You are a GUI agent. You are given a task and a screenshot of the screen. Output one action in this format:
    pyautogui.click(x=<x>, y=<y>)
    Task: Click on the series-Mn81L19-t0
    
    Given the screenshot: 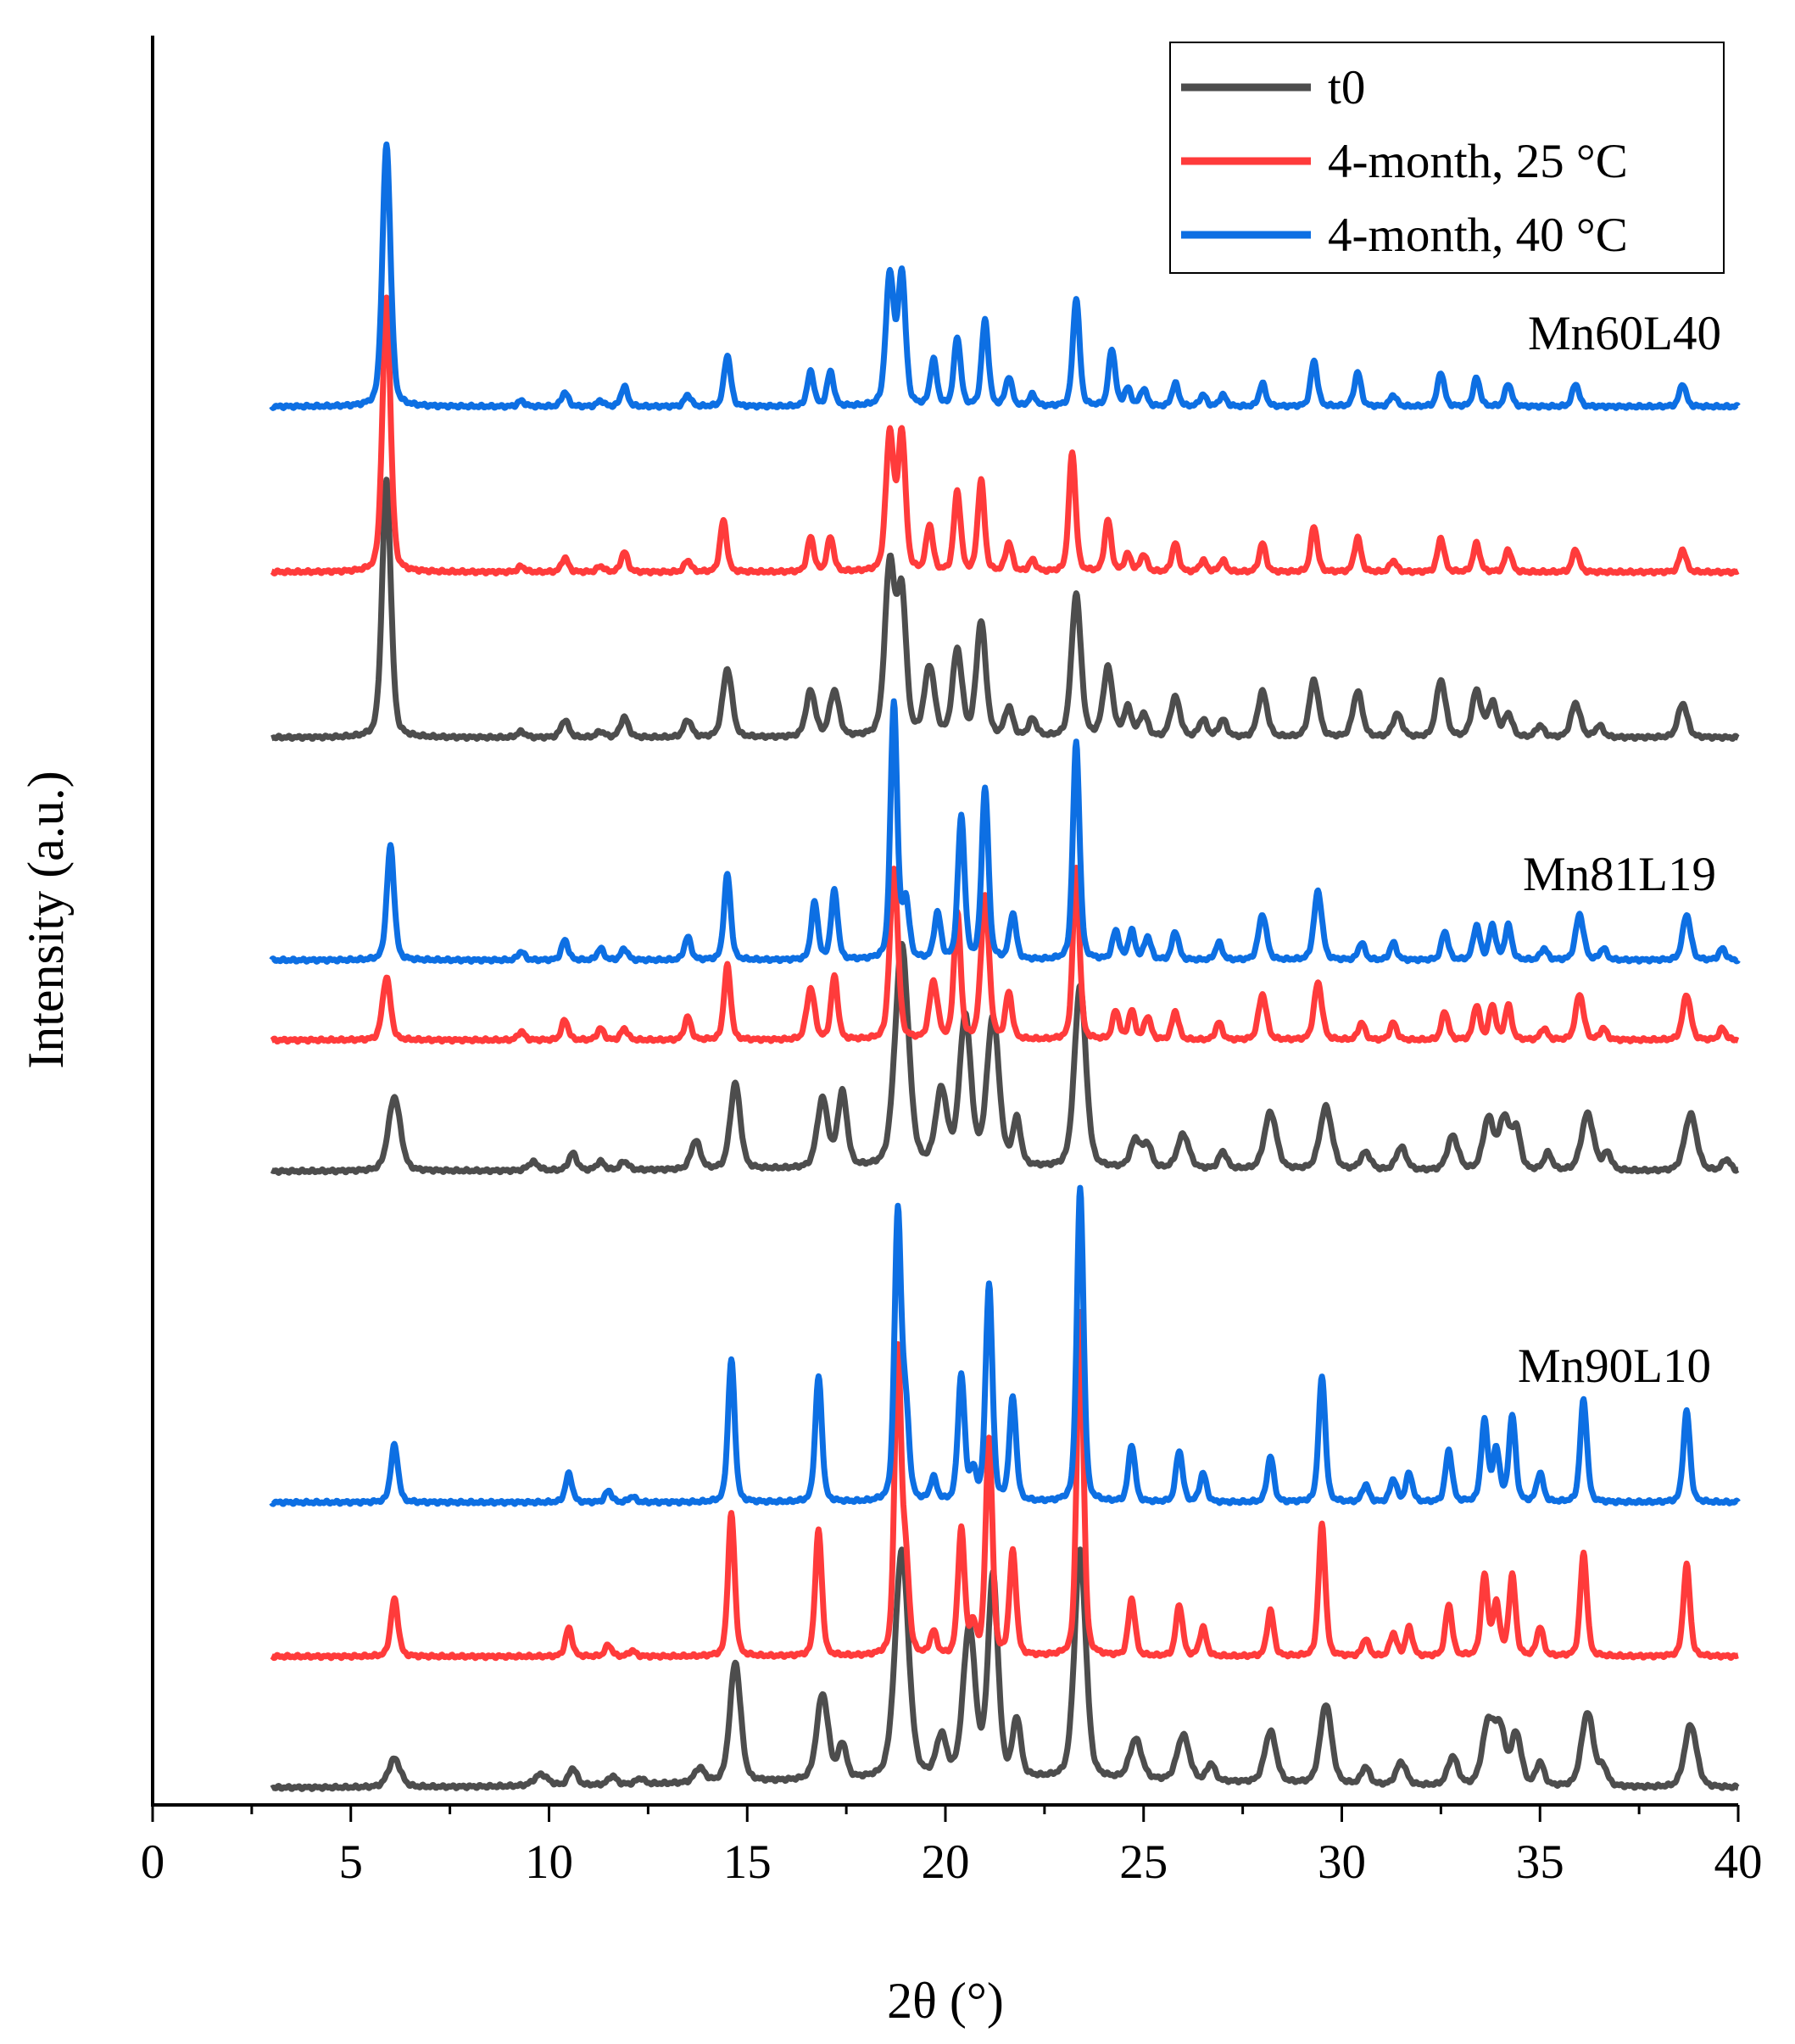 What is the action you would take?
    pyautogui.click(x=1005, y=1058)
    